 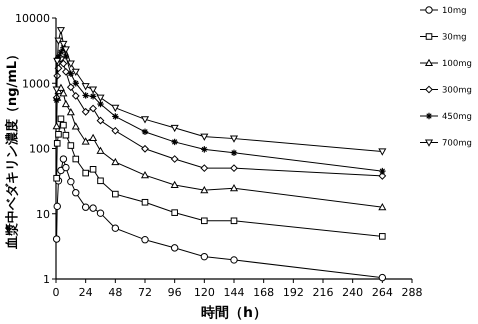 What do you see at coordinates (412, 292) in the screenshot?
I see `x-tick-label: 288` at bounding box center [412, 292].